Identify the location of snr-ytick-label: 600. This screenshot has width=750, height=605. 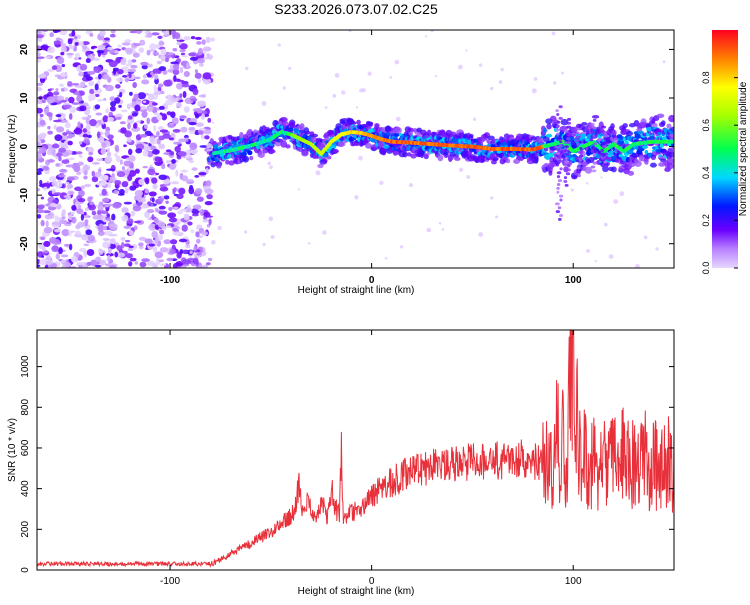
(25, 447).